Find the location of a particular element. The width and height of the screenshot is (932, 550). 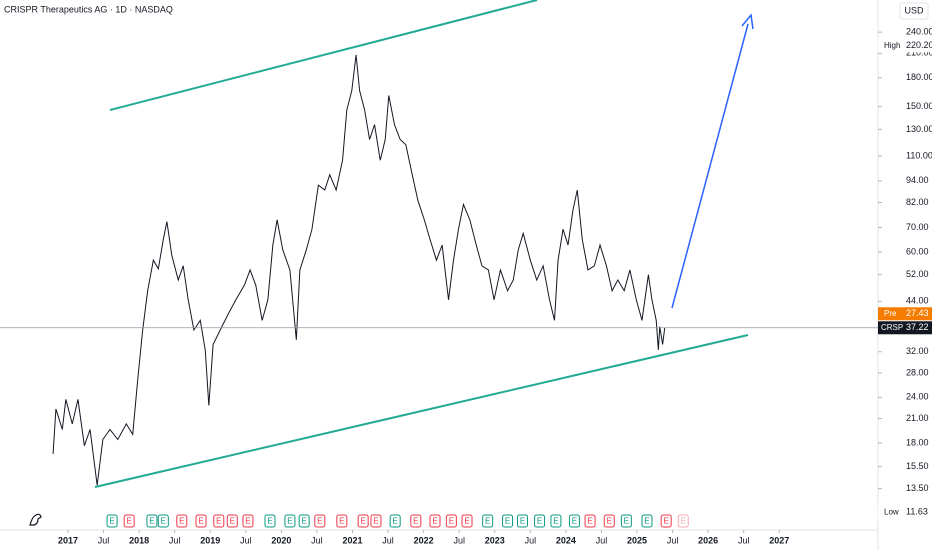

y-tick-label: 18.00 is located at coordinates (917, 442).